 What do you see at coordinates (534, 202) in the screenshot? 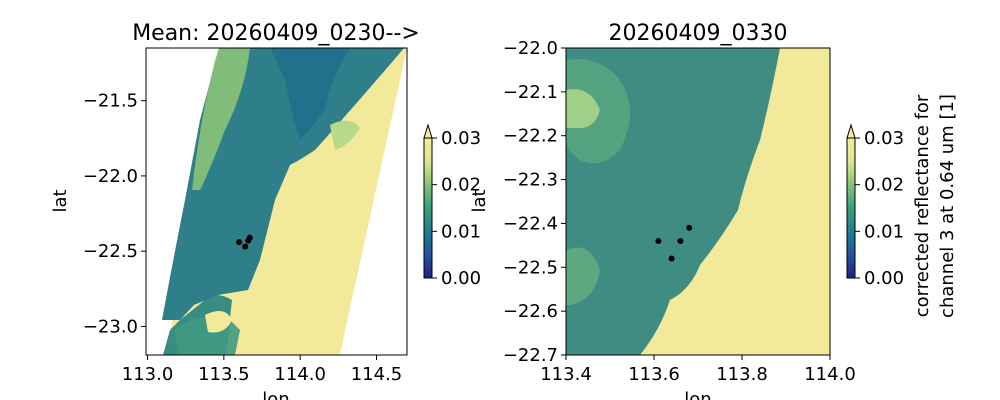
I see `panel-2-yticks: −22.0 −22.1 −22.2 −22.3 −22.4 −22.5 −22.6 −22.7` at bounding box center [534, 202].